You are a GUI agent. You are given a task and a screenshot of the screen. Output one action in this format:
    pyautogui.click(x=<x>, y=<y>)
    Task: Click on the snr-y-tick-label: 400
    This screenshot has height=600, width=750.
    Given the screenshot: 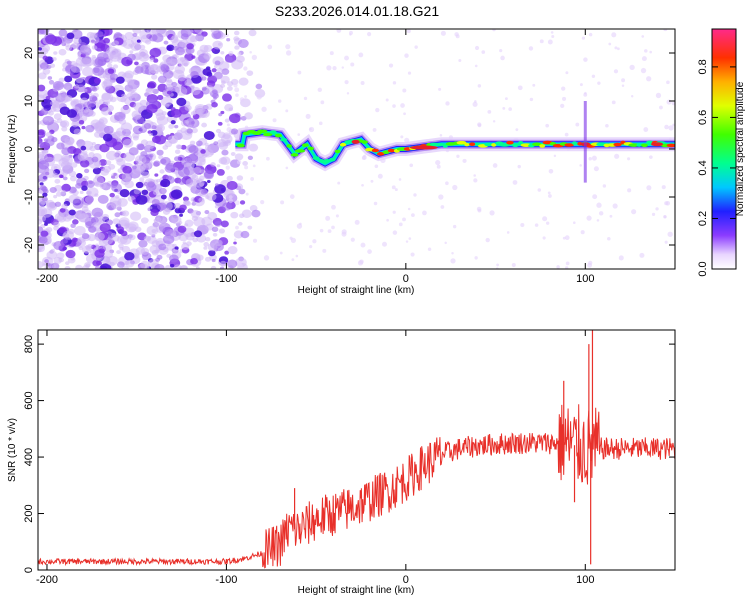 What is the action you would take?
    pyautogui.click(x=29, y=457)
    